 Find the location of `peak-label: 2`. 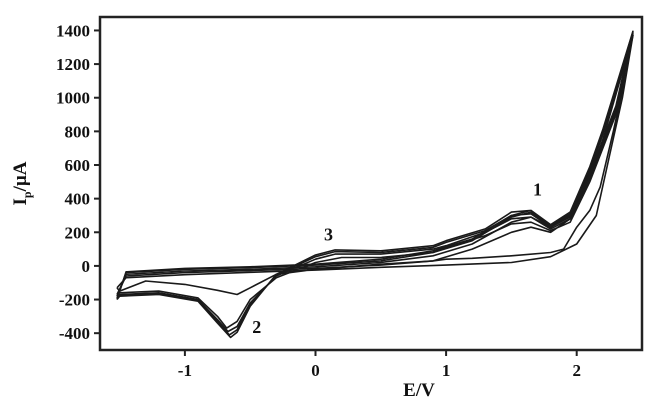

peak-label: 2 is located at coordinates (256, 327).